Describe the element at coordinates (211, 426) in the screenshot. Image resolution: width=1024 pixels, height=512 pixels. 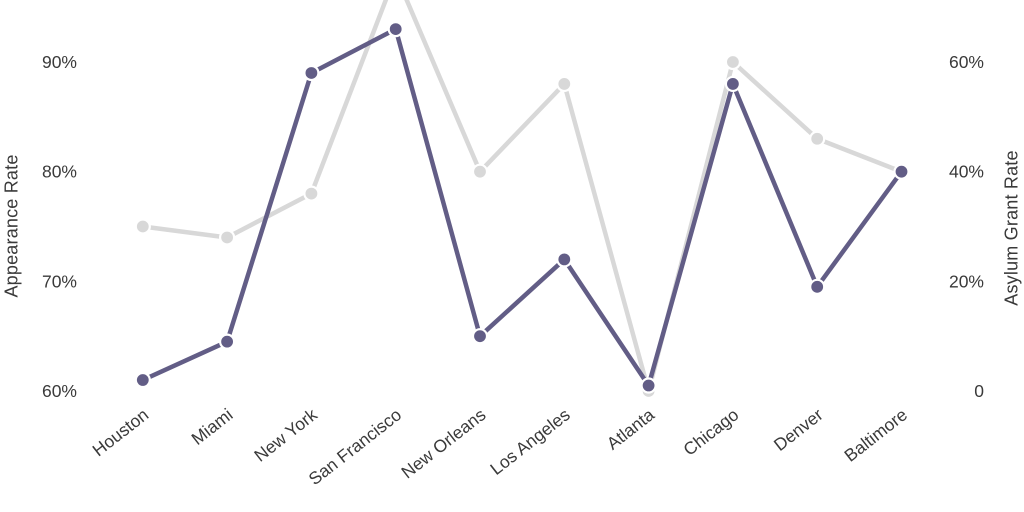
I see `x-axis-label-miami: Miami` at that location.